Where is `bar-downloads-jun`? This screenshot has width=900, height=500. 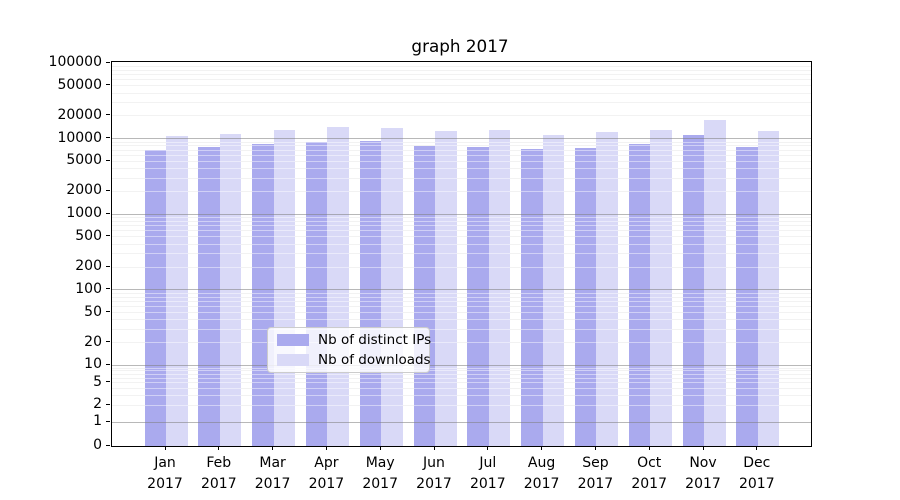
bar-downloads-jun is located at coordinates (446, 288).